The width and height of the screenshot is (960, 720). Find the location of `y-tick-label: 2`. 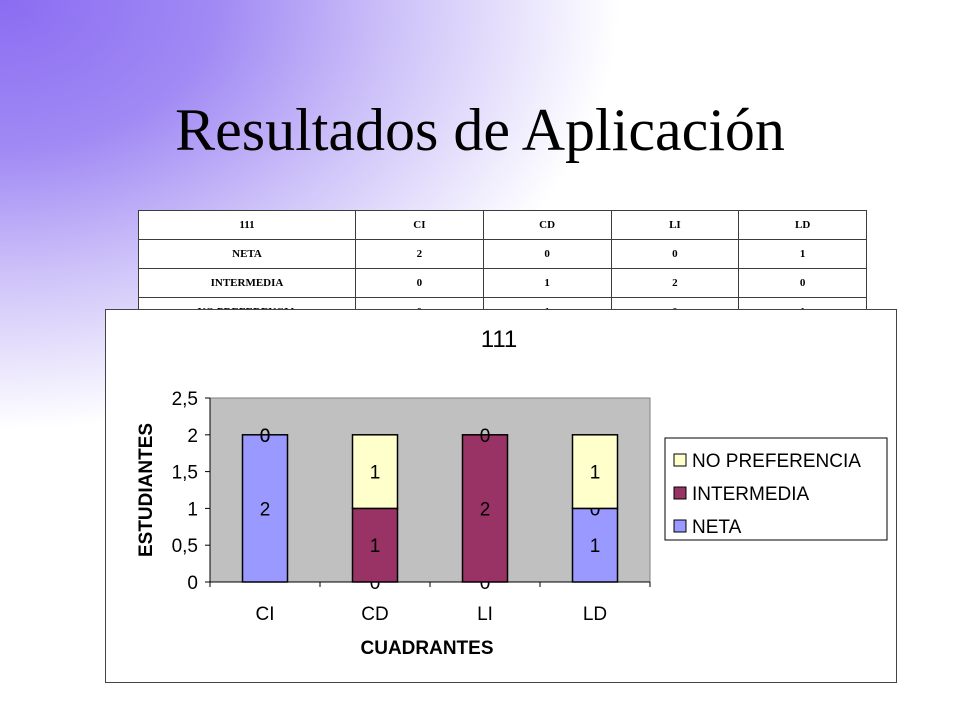

y-tick-label: 2 is located at coordinates (192, 436).